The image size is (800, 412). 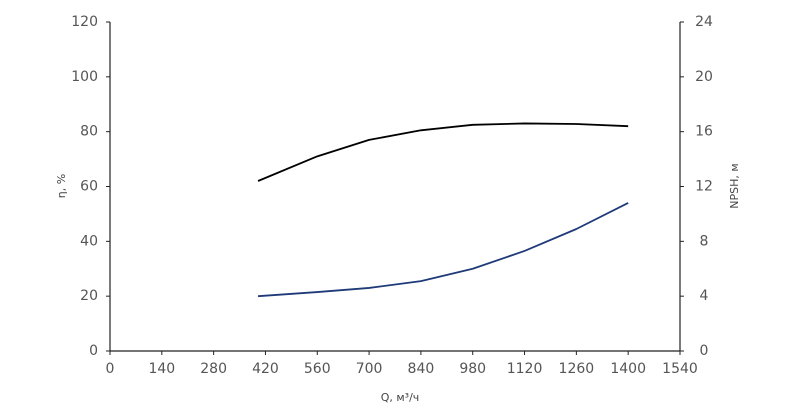 I want to click on y2-tick-label: 24, so click(x=704, y=22).